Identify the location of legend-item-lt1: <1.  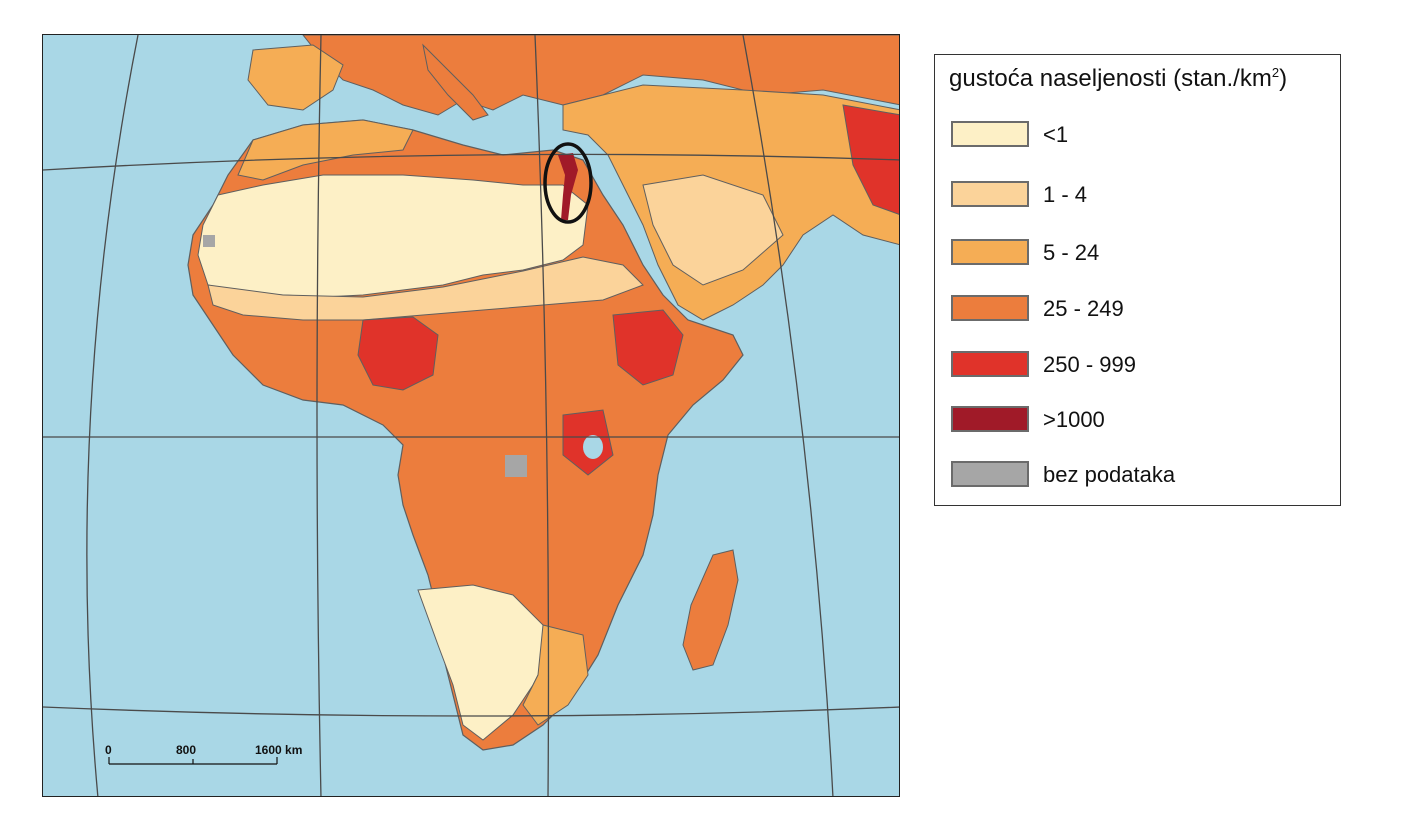
(1141, 136).